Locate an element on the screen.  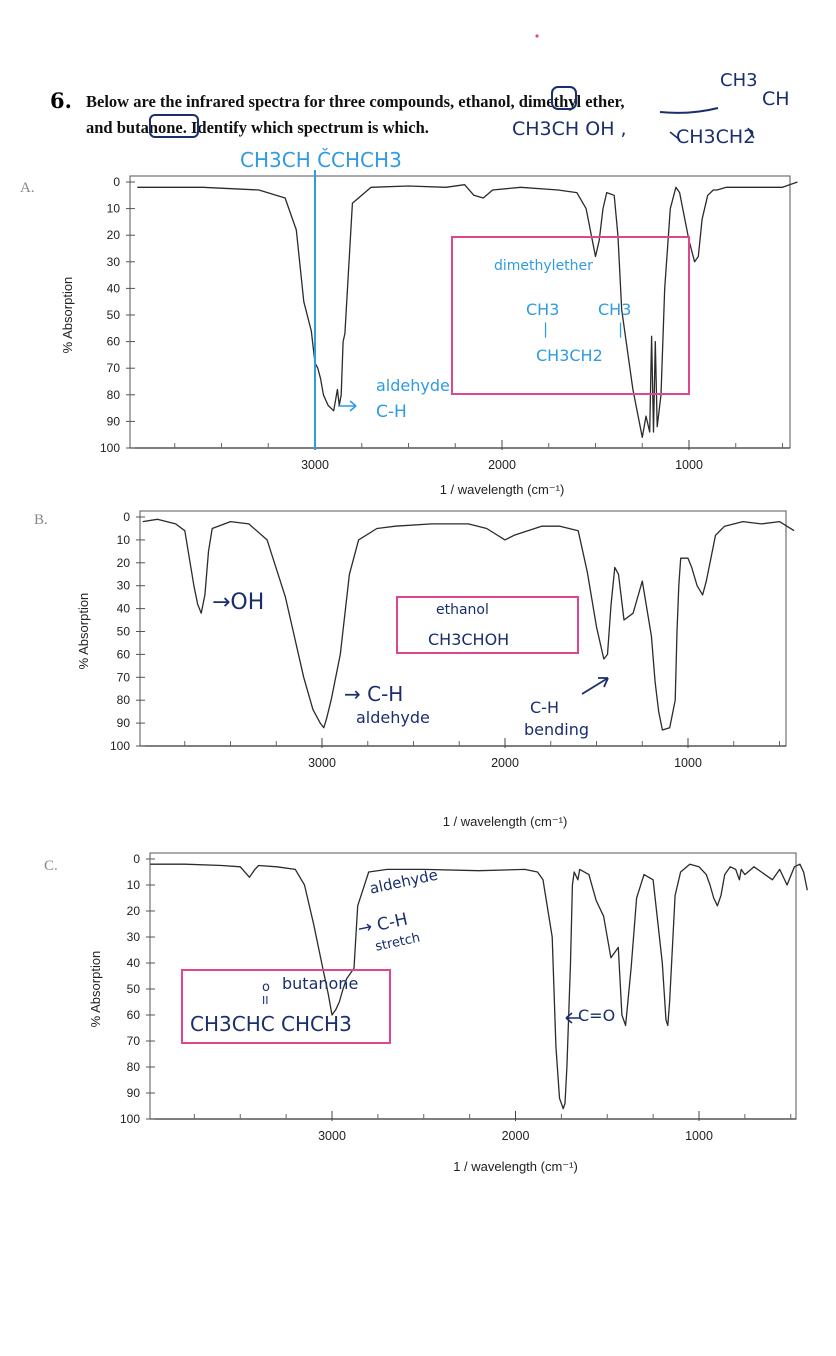
panel-b-bend-ch: C-H is located at coordinates (544, 707).